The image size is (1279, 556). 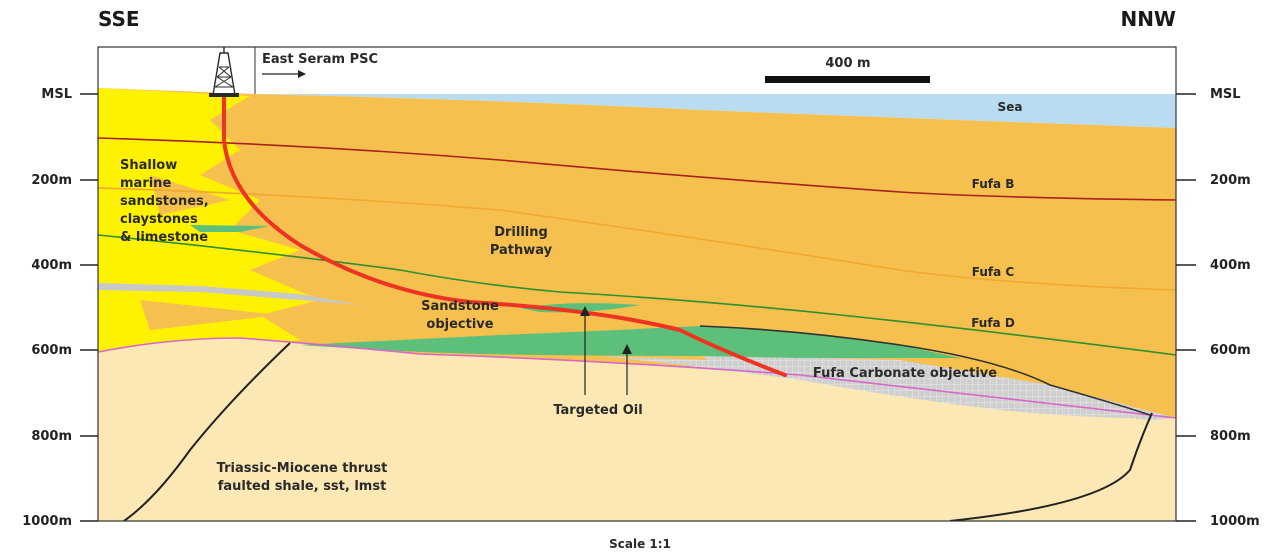 I want to click on svg-text: marine, so click(x=145, y=183).